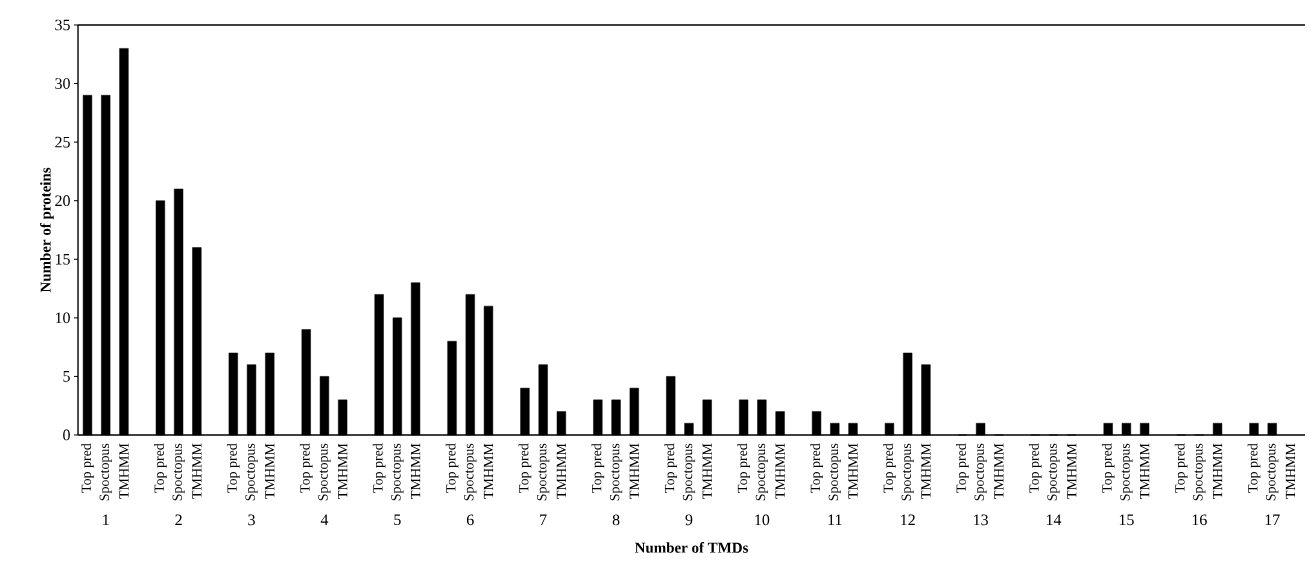  I want to click on x-tick-label: 10, so click(762, 520).